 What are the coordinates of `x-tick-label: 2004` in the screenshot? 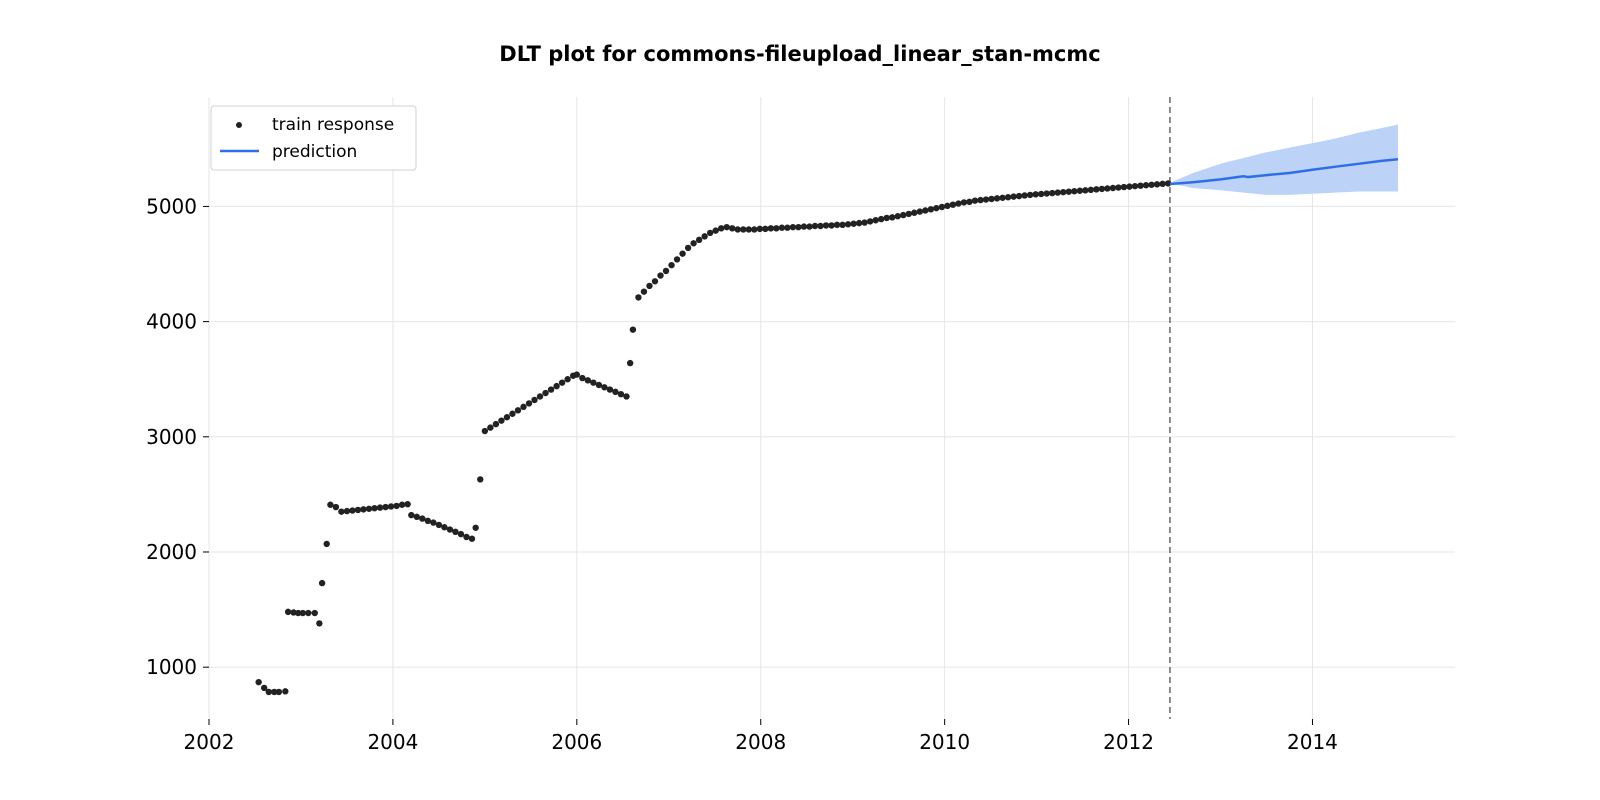 It's located at (392, 742).